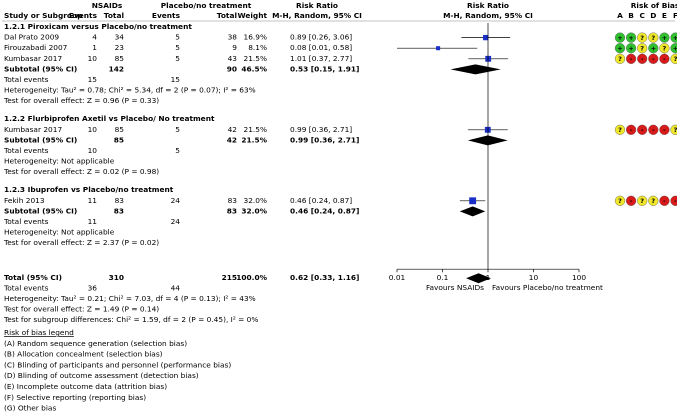  Describe the element at coordinates (324, 277) in the screenshot. I see `risk-ratio: 0.62 [0.33, 1.16]` at that location.